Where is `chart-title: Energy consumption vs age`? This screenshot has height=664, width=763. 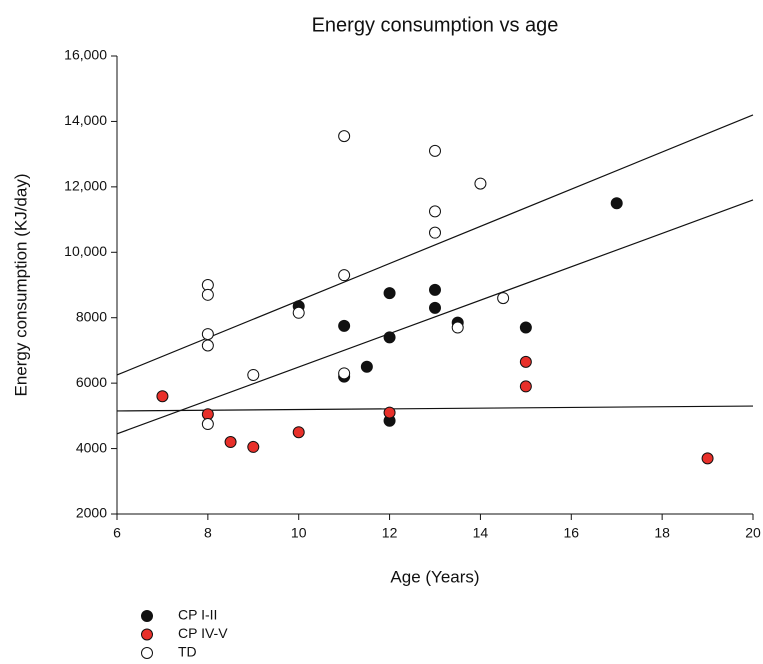
chart-title: Energy consumption vs age is located at coordinates (435, 25).